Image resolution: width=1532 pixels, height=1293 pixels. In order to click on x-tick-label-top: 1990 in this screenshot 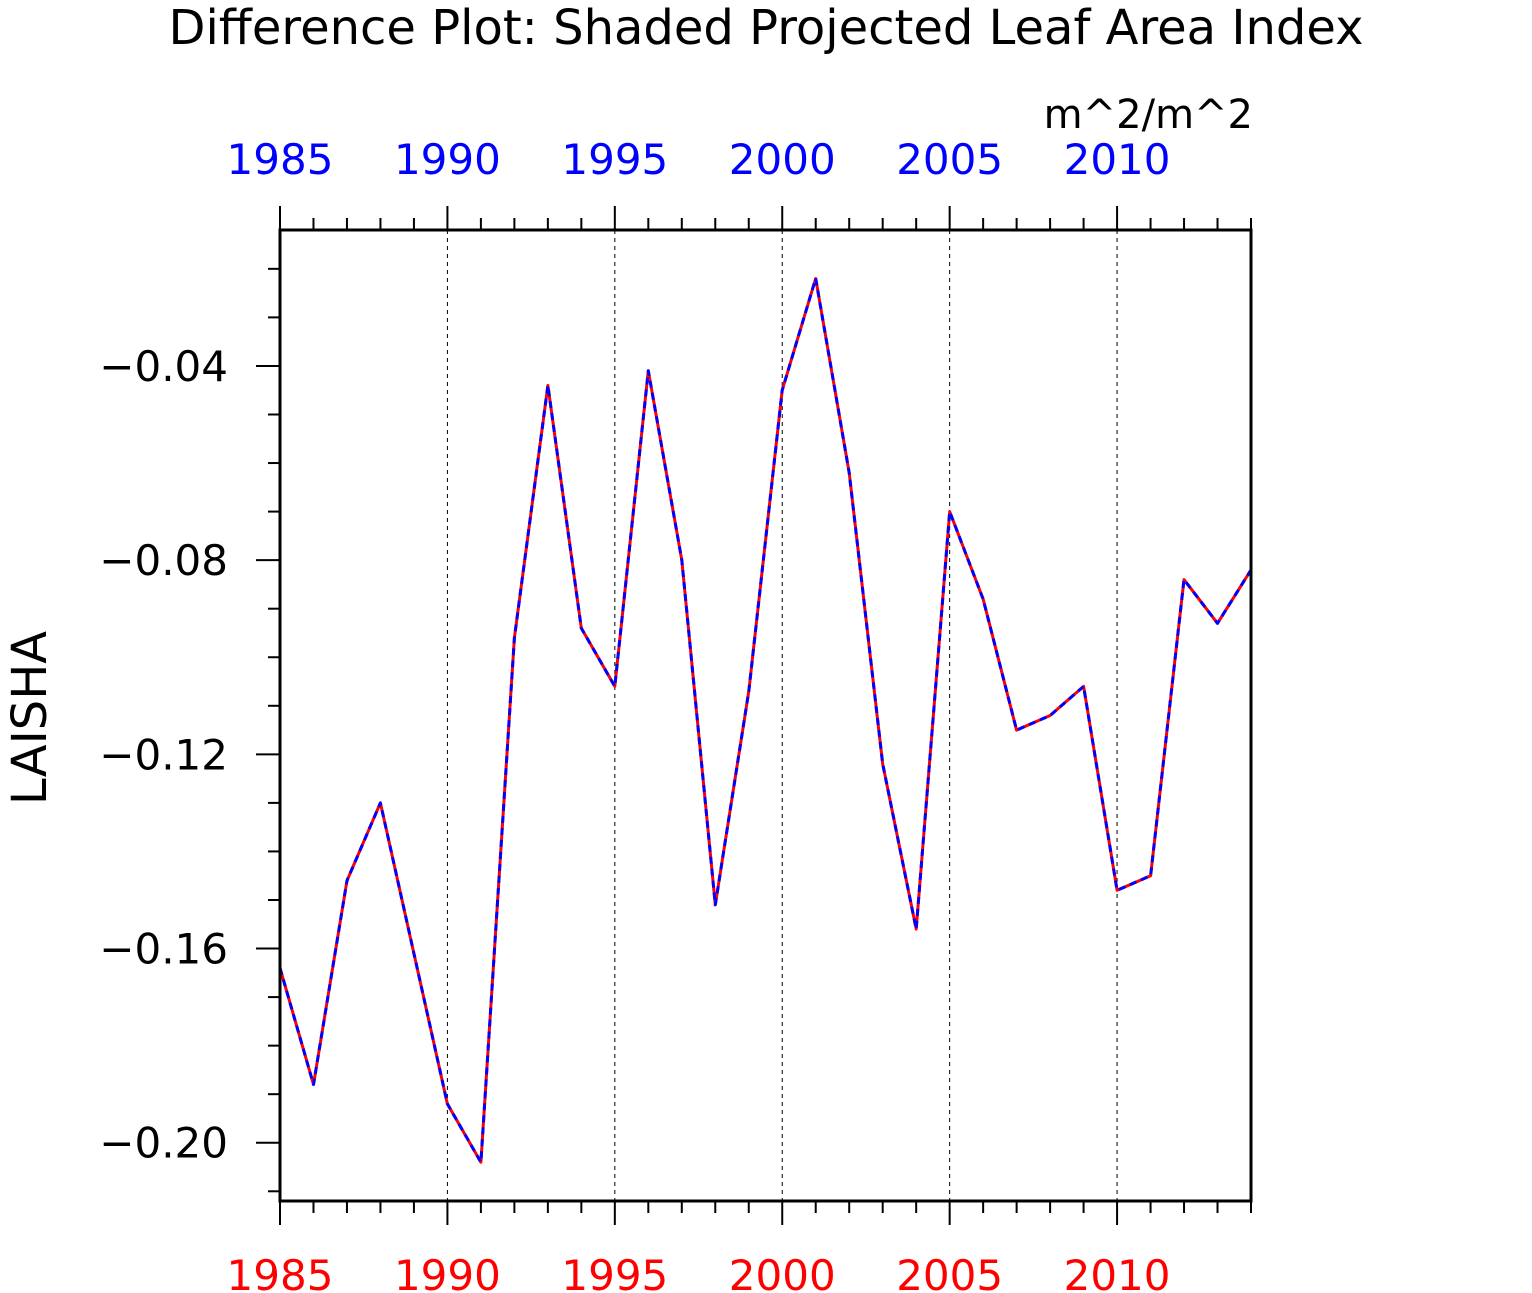, I will do `click(447, 159)`.